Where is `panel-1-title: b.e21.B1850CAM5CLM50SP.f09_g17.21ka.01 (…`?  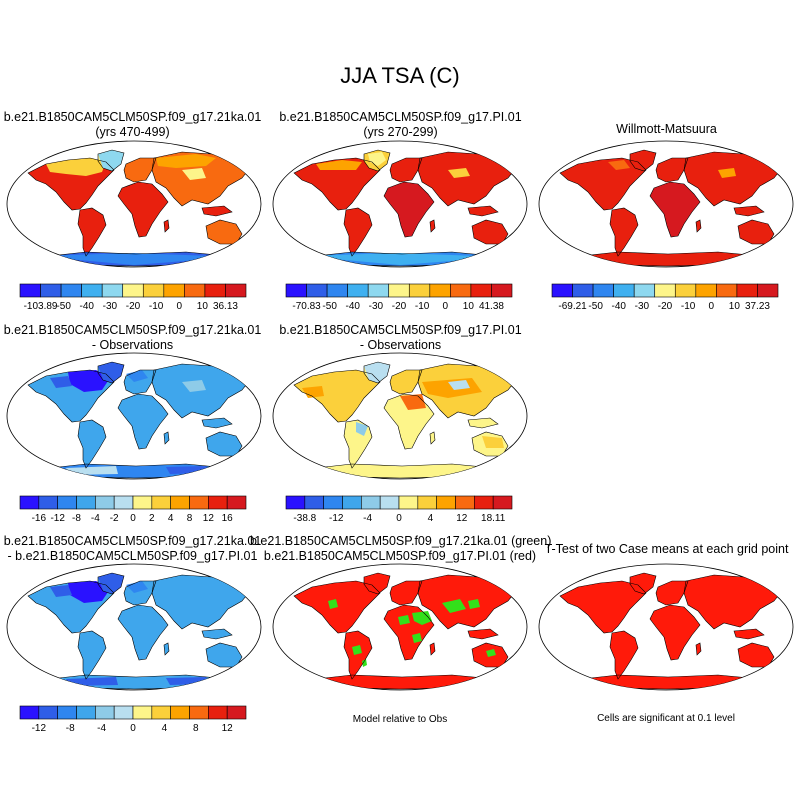
panel-1-title: b.e21.B1850CAM5CLM50SP.f09_g17.21ka.01 (… is located at coordinates (132, 125).